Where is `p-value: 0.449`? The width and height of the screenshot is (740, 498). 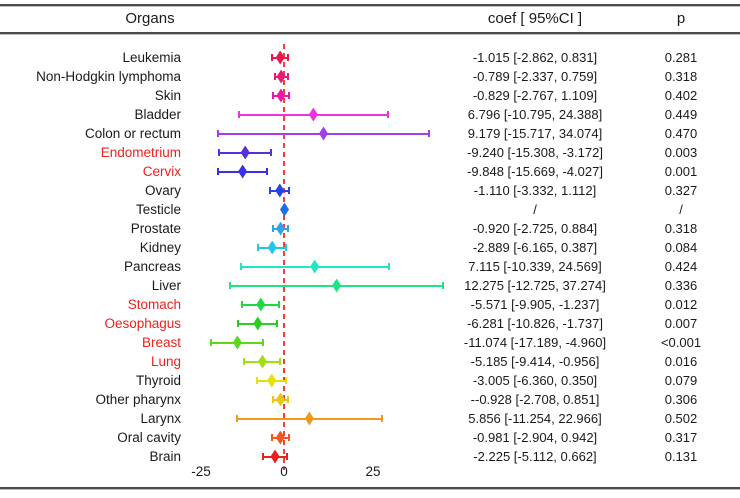
p-value: 0.449 is located at coordinates (681, 114).